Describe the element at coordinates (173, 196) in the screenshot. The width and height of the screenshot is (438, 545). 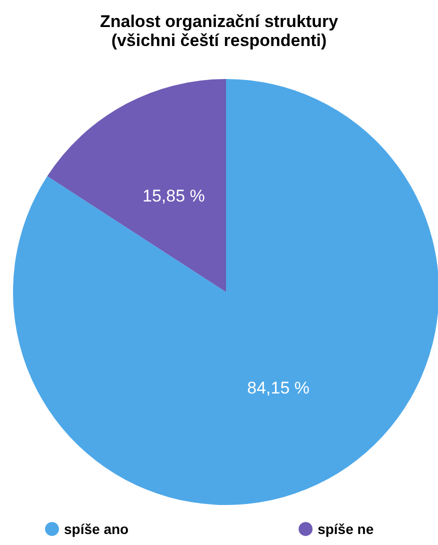
I see `data-label: 15,85 %` at that location.